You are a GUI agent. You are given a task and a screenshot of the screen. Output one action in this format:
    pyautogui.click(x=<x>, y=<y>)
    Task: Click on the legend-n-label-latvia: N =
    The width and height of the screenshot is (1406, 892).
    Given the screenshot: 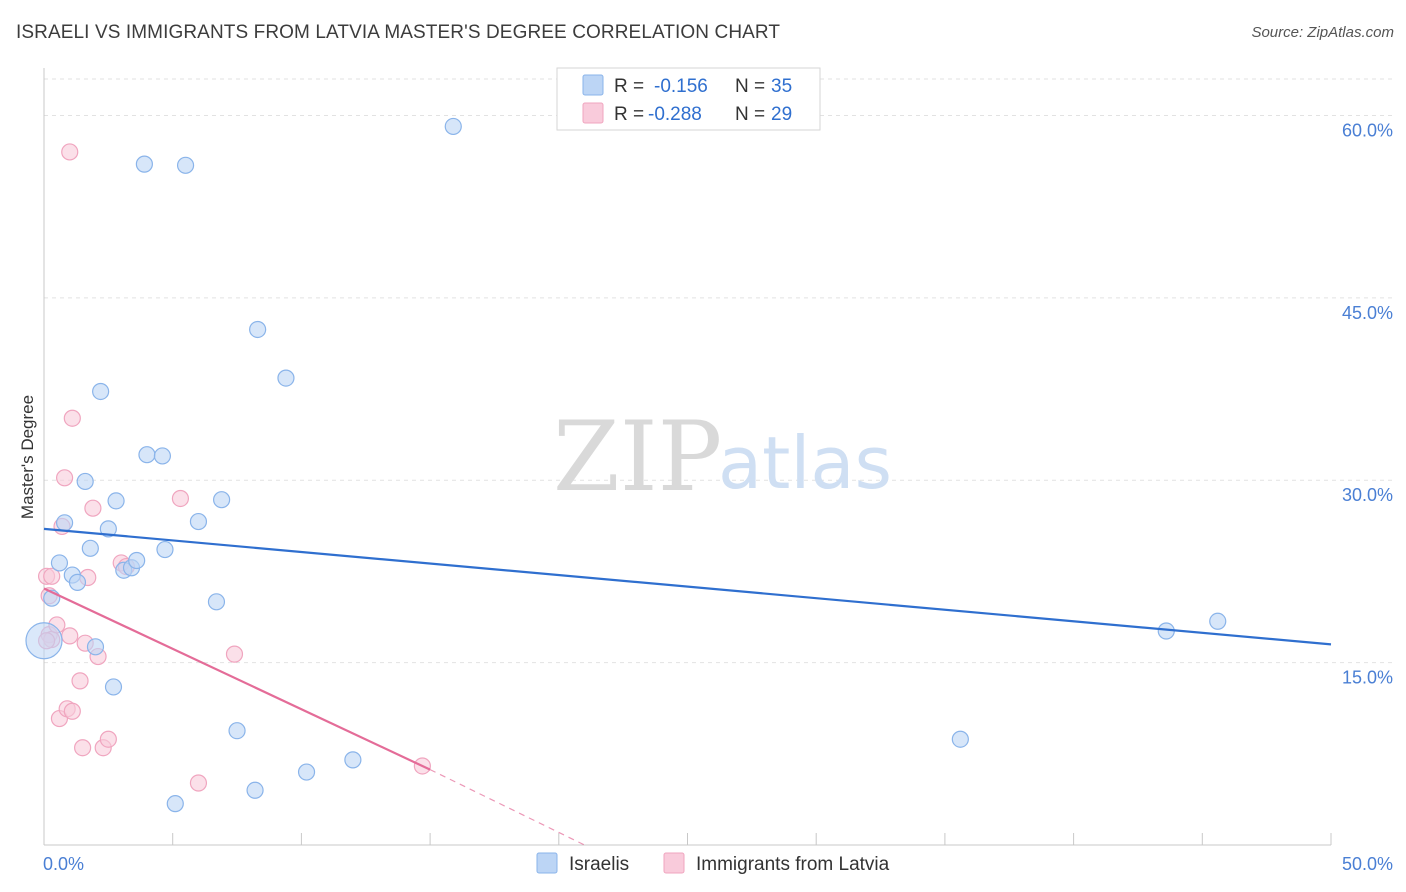 What is the action you would take?
    pyautogui.click(x=750, y=114)
    